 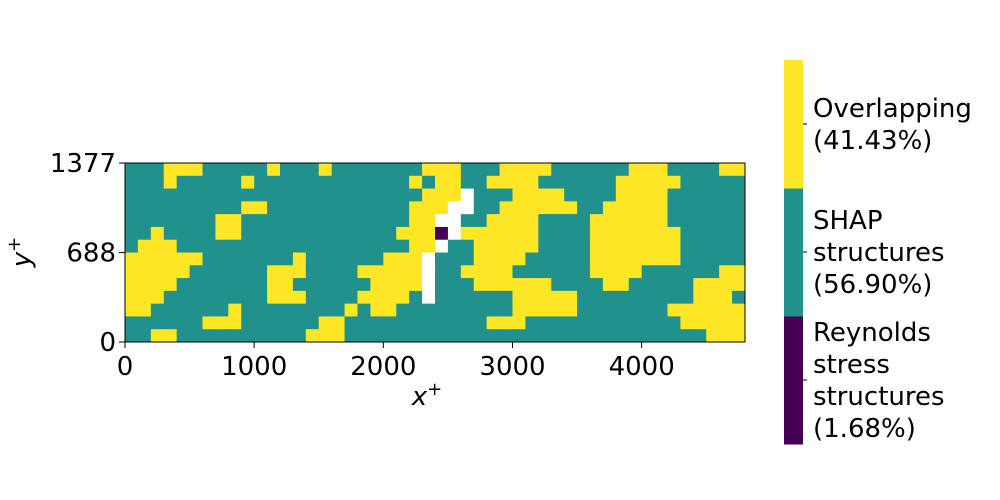 I want to click on colorbar-label: Reynolds stress structures (1.68%), so click(x=879, y=381).